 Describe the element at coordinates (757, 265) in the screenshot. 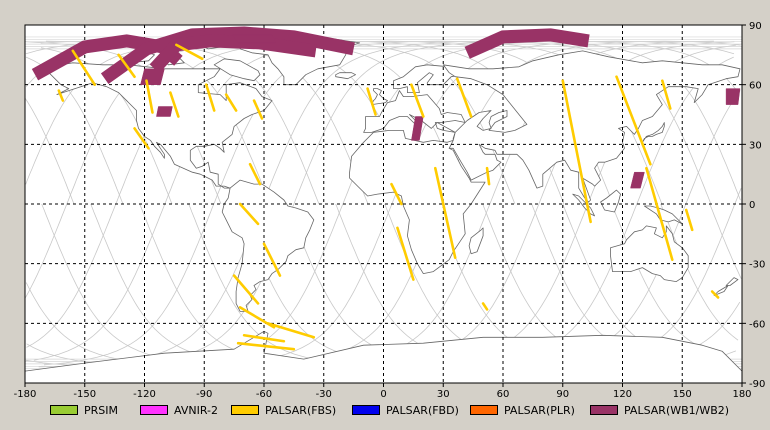

I see `y-tick-label: -30` at that location.